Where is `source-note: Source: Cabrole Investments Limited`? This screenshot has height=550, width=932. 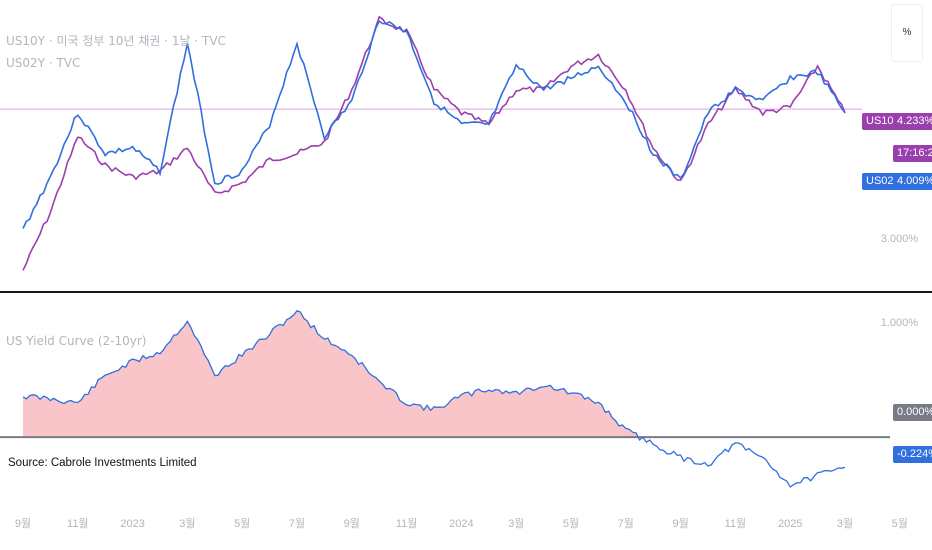
source-note: Source: Cabrole Investments Limited is located at coordinates (102, 463).